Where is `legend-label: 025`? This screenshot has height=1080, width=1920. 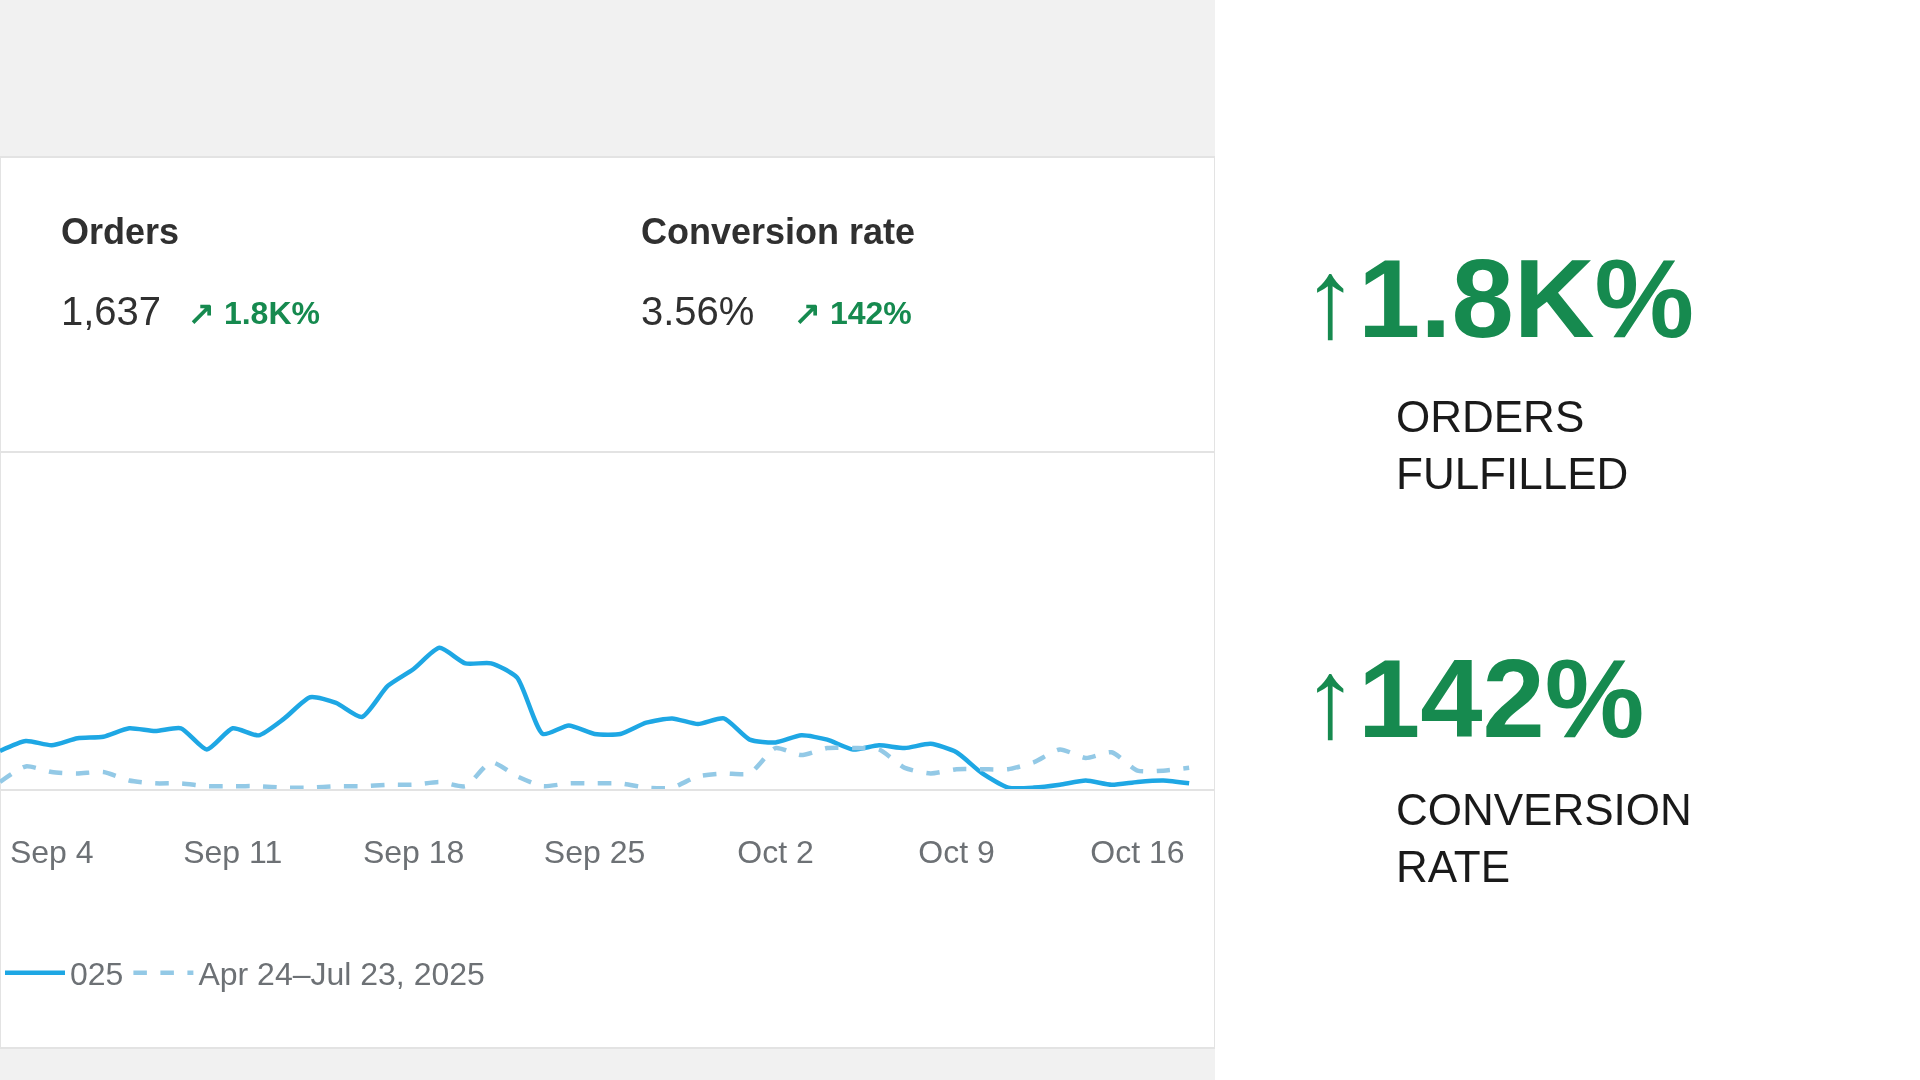 legend-label: 025 is located at coordinates (97, 974).